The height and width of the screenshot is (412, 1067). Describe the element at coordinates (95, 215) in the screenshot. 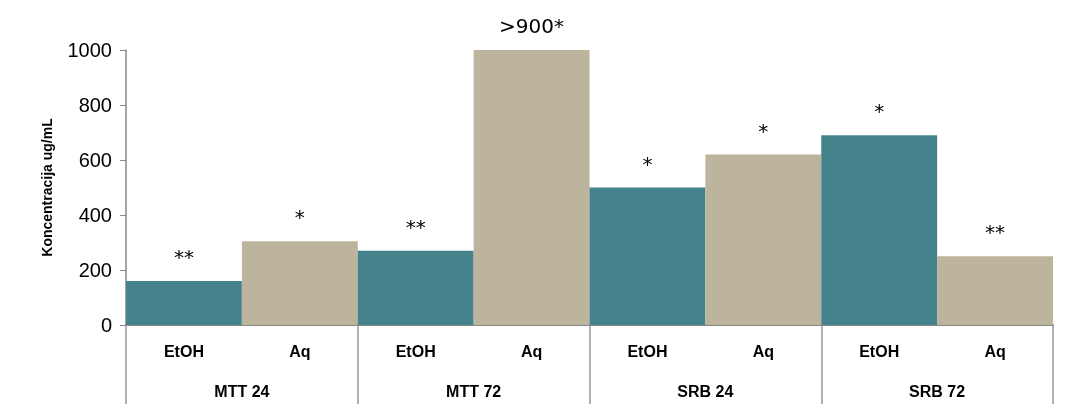

I see `y-tick-label: 400` at that location.